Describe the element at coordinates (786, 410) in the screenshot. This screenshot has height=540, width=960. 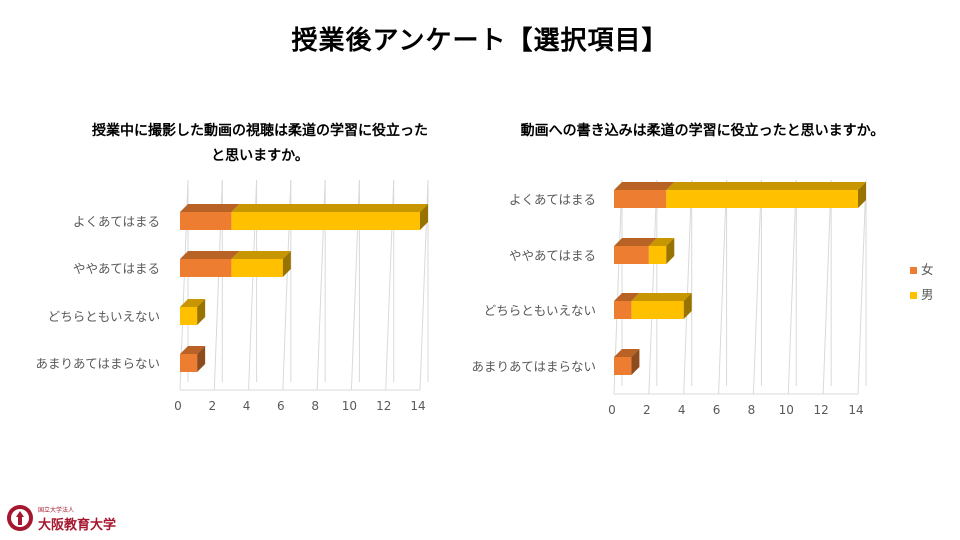
I see `chart-2-x-tick-label: 10` at that location.